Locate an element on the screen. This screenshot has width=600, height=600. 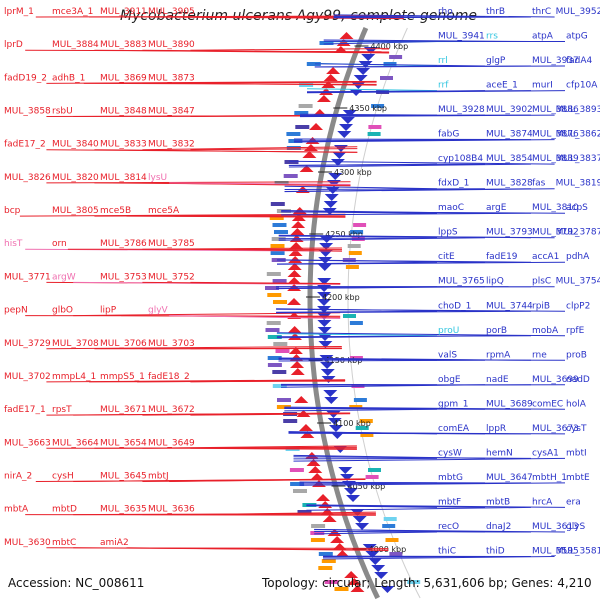
gene-label-reverse: accA1 is located at coordinates (545, 257).